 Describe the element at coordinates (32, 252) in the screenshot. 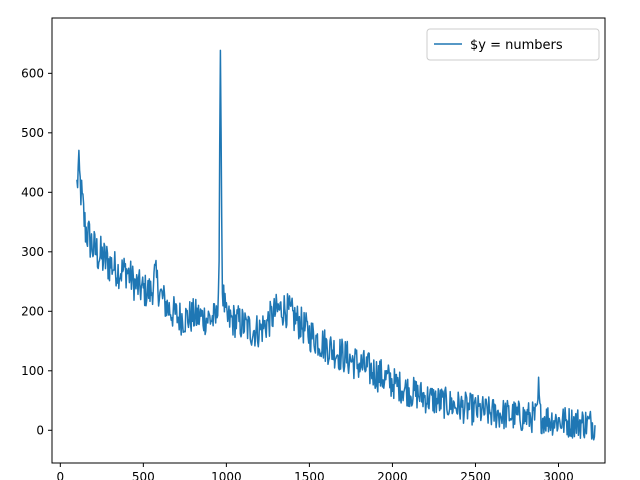

I see `y-tick-label: 300` at that location.